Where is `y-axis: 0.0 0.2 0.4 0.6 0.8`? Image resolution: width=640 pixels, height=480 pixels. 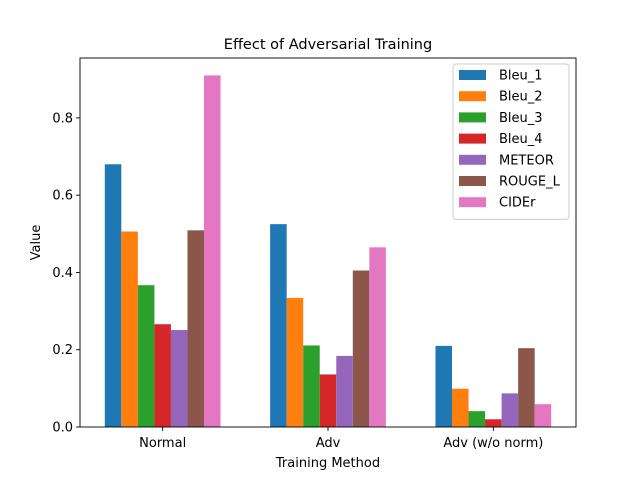 y-axis: 0.0 0.2 0.4 0.6 0.8 is located at coordinates (66, 273).